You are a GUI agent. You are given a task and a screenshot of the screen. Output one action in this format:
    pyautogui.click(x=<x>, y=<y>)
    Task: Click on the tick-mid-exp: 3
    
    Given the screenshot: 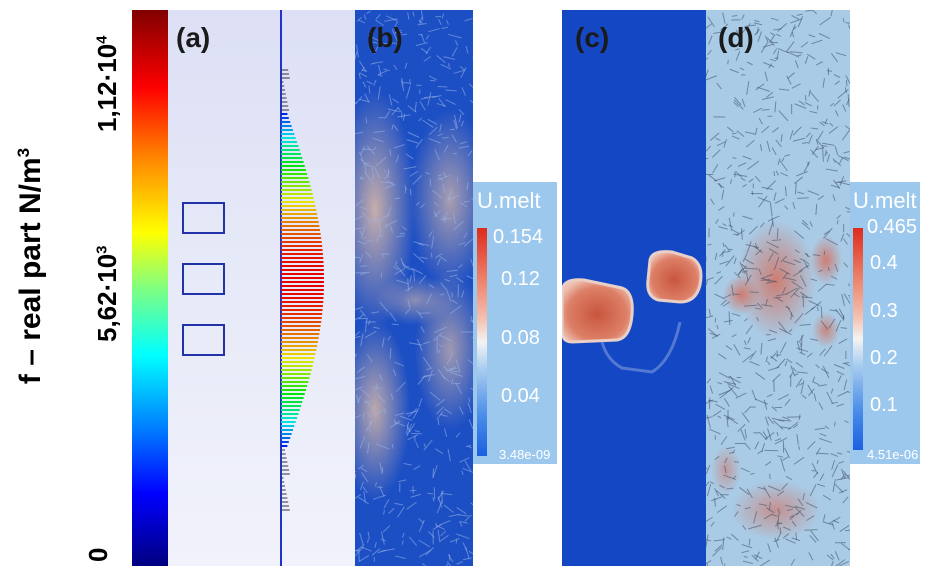 What is the action you would take?
    pyautogui.click(x=101, y=249)
    